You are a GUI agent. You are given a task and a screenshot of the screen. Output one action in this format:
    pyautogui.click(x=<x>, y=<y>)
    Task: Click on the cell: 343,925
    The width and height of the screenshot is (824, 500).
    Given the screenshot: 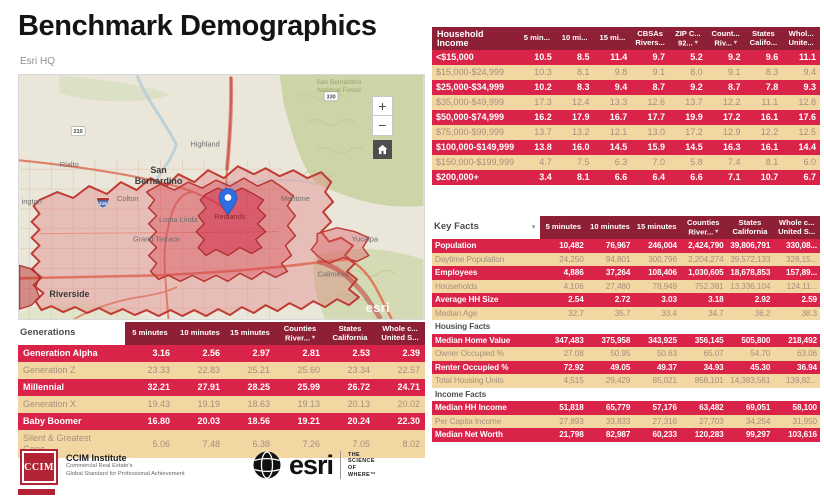 What is the action you would take?
    pyautogui.click(x=656, y=340)
    